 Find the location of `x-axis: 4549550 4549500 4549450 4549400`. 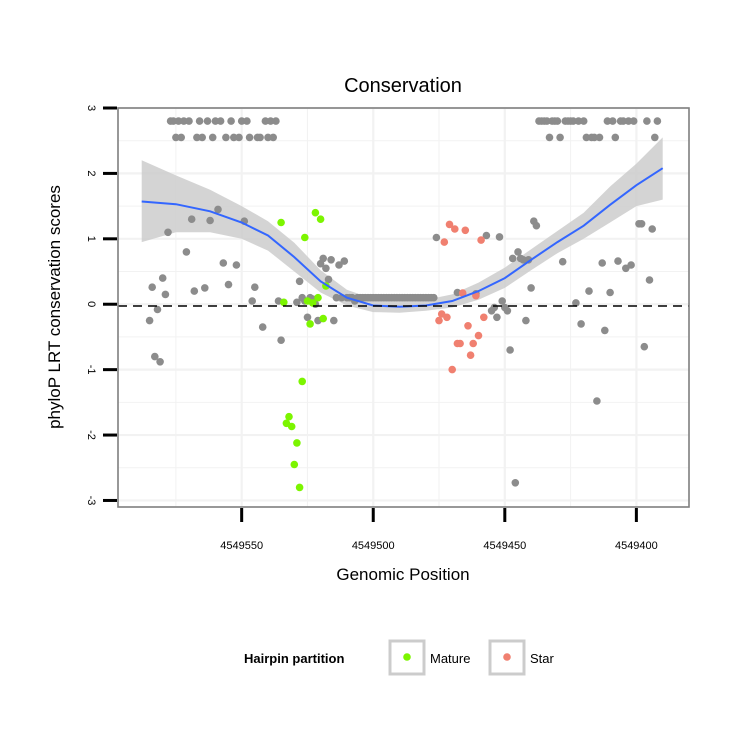

x-axis: 4549550 4549500 4549450 4549400 is located at coordinates (439, 530).